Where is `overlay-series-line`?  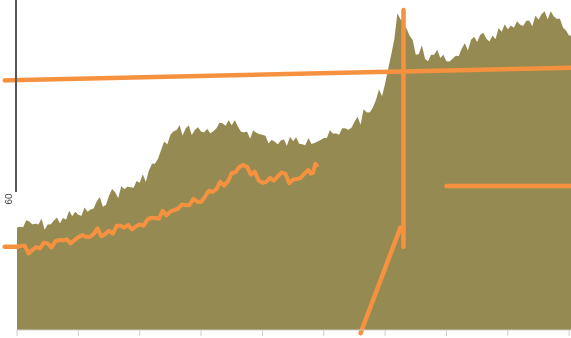
overlay-series-line is located at coordinates (168, 208).